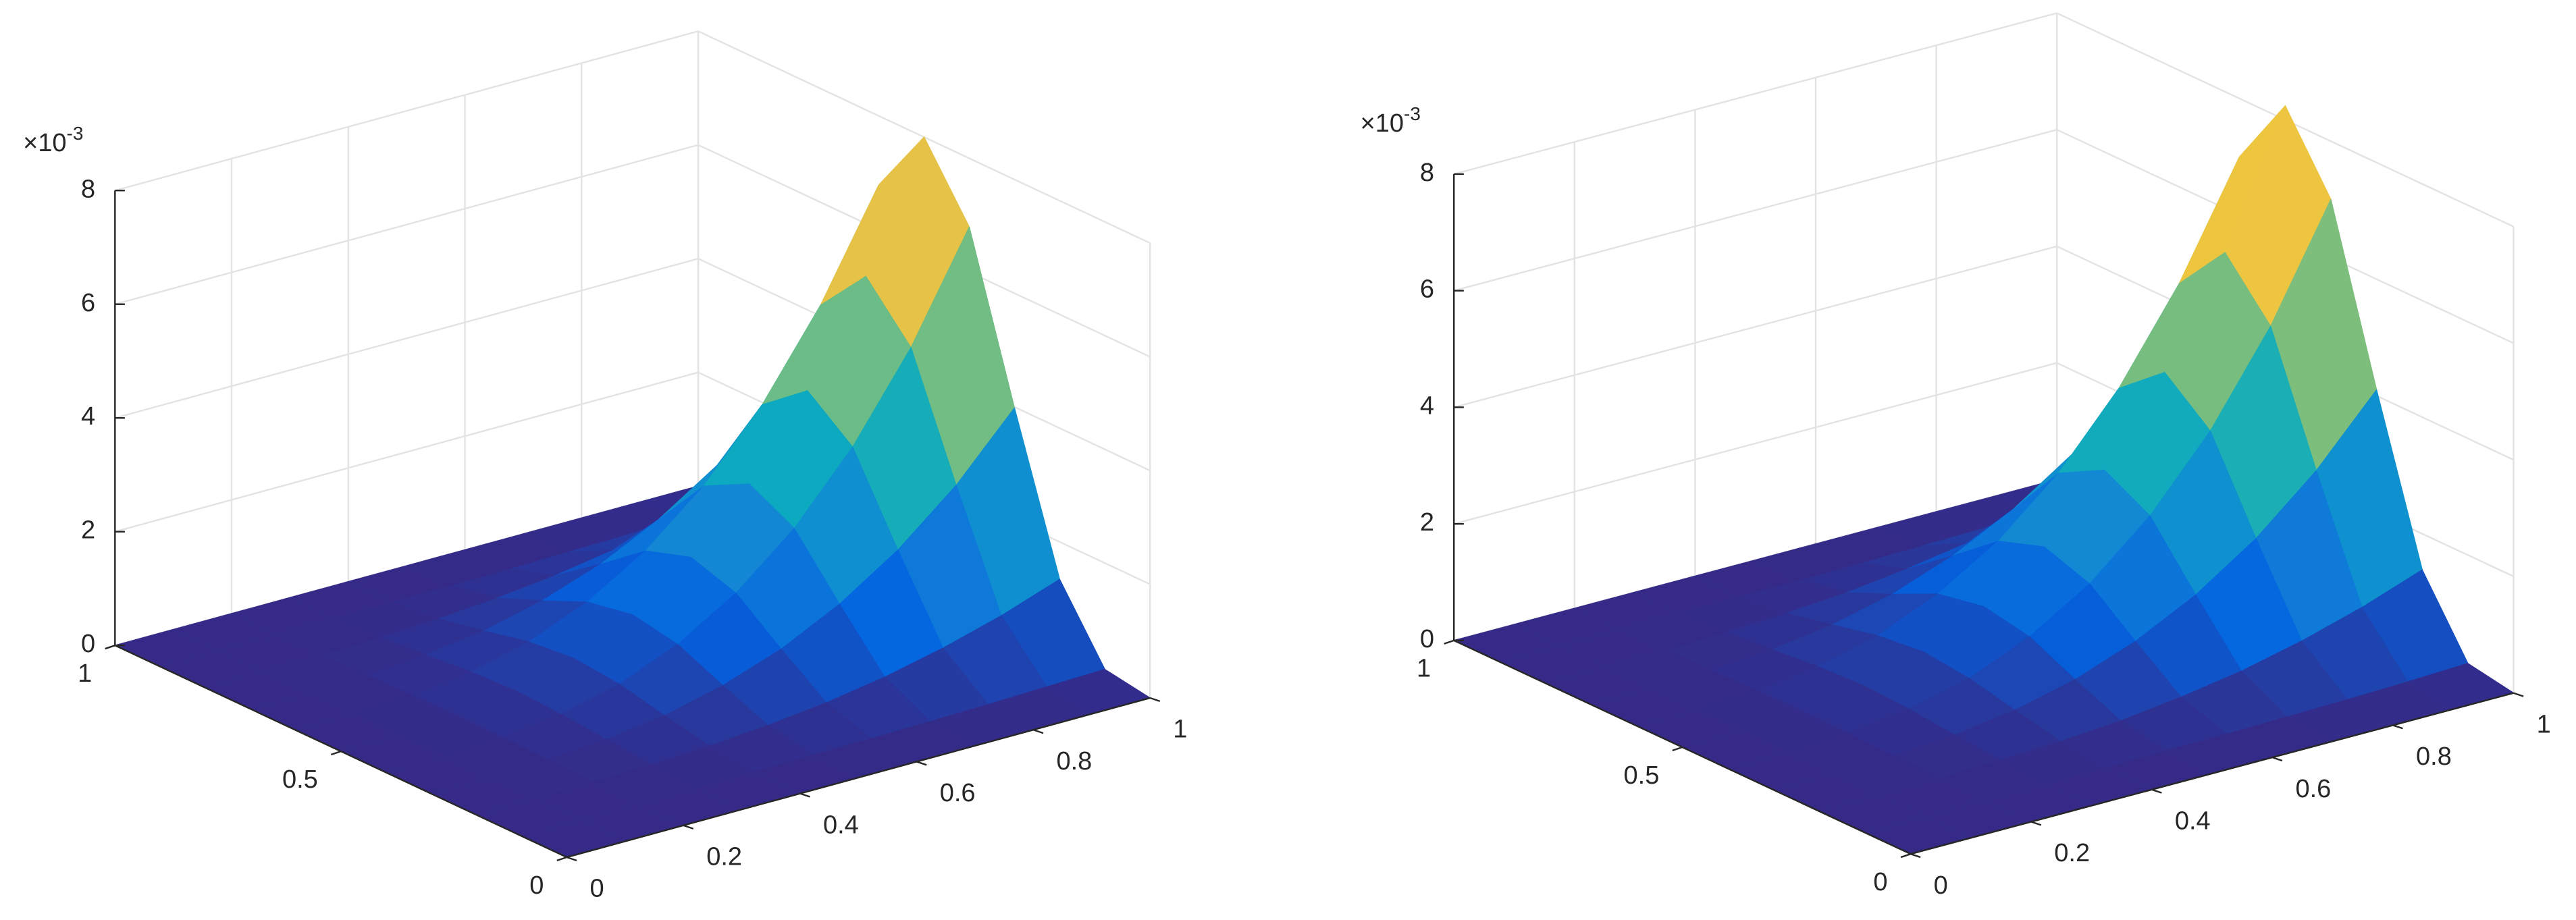 The width and height of the screenshot is (2576, 920). I want to click on y-axis-line, so click(1682, 747).